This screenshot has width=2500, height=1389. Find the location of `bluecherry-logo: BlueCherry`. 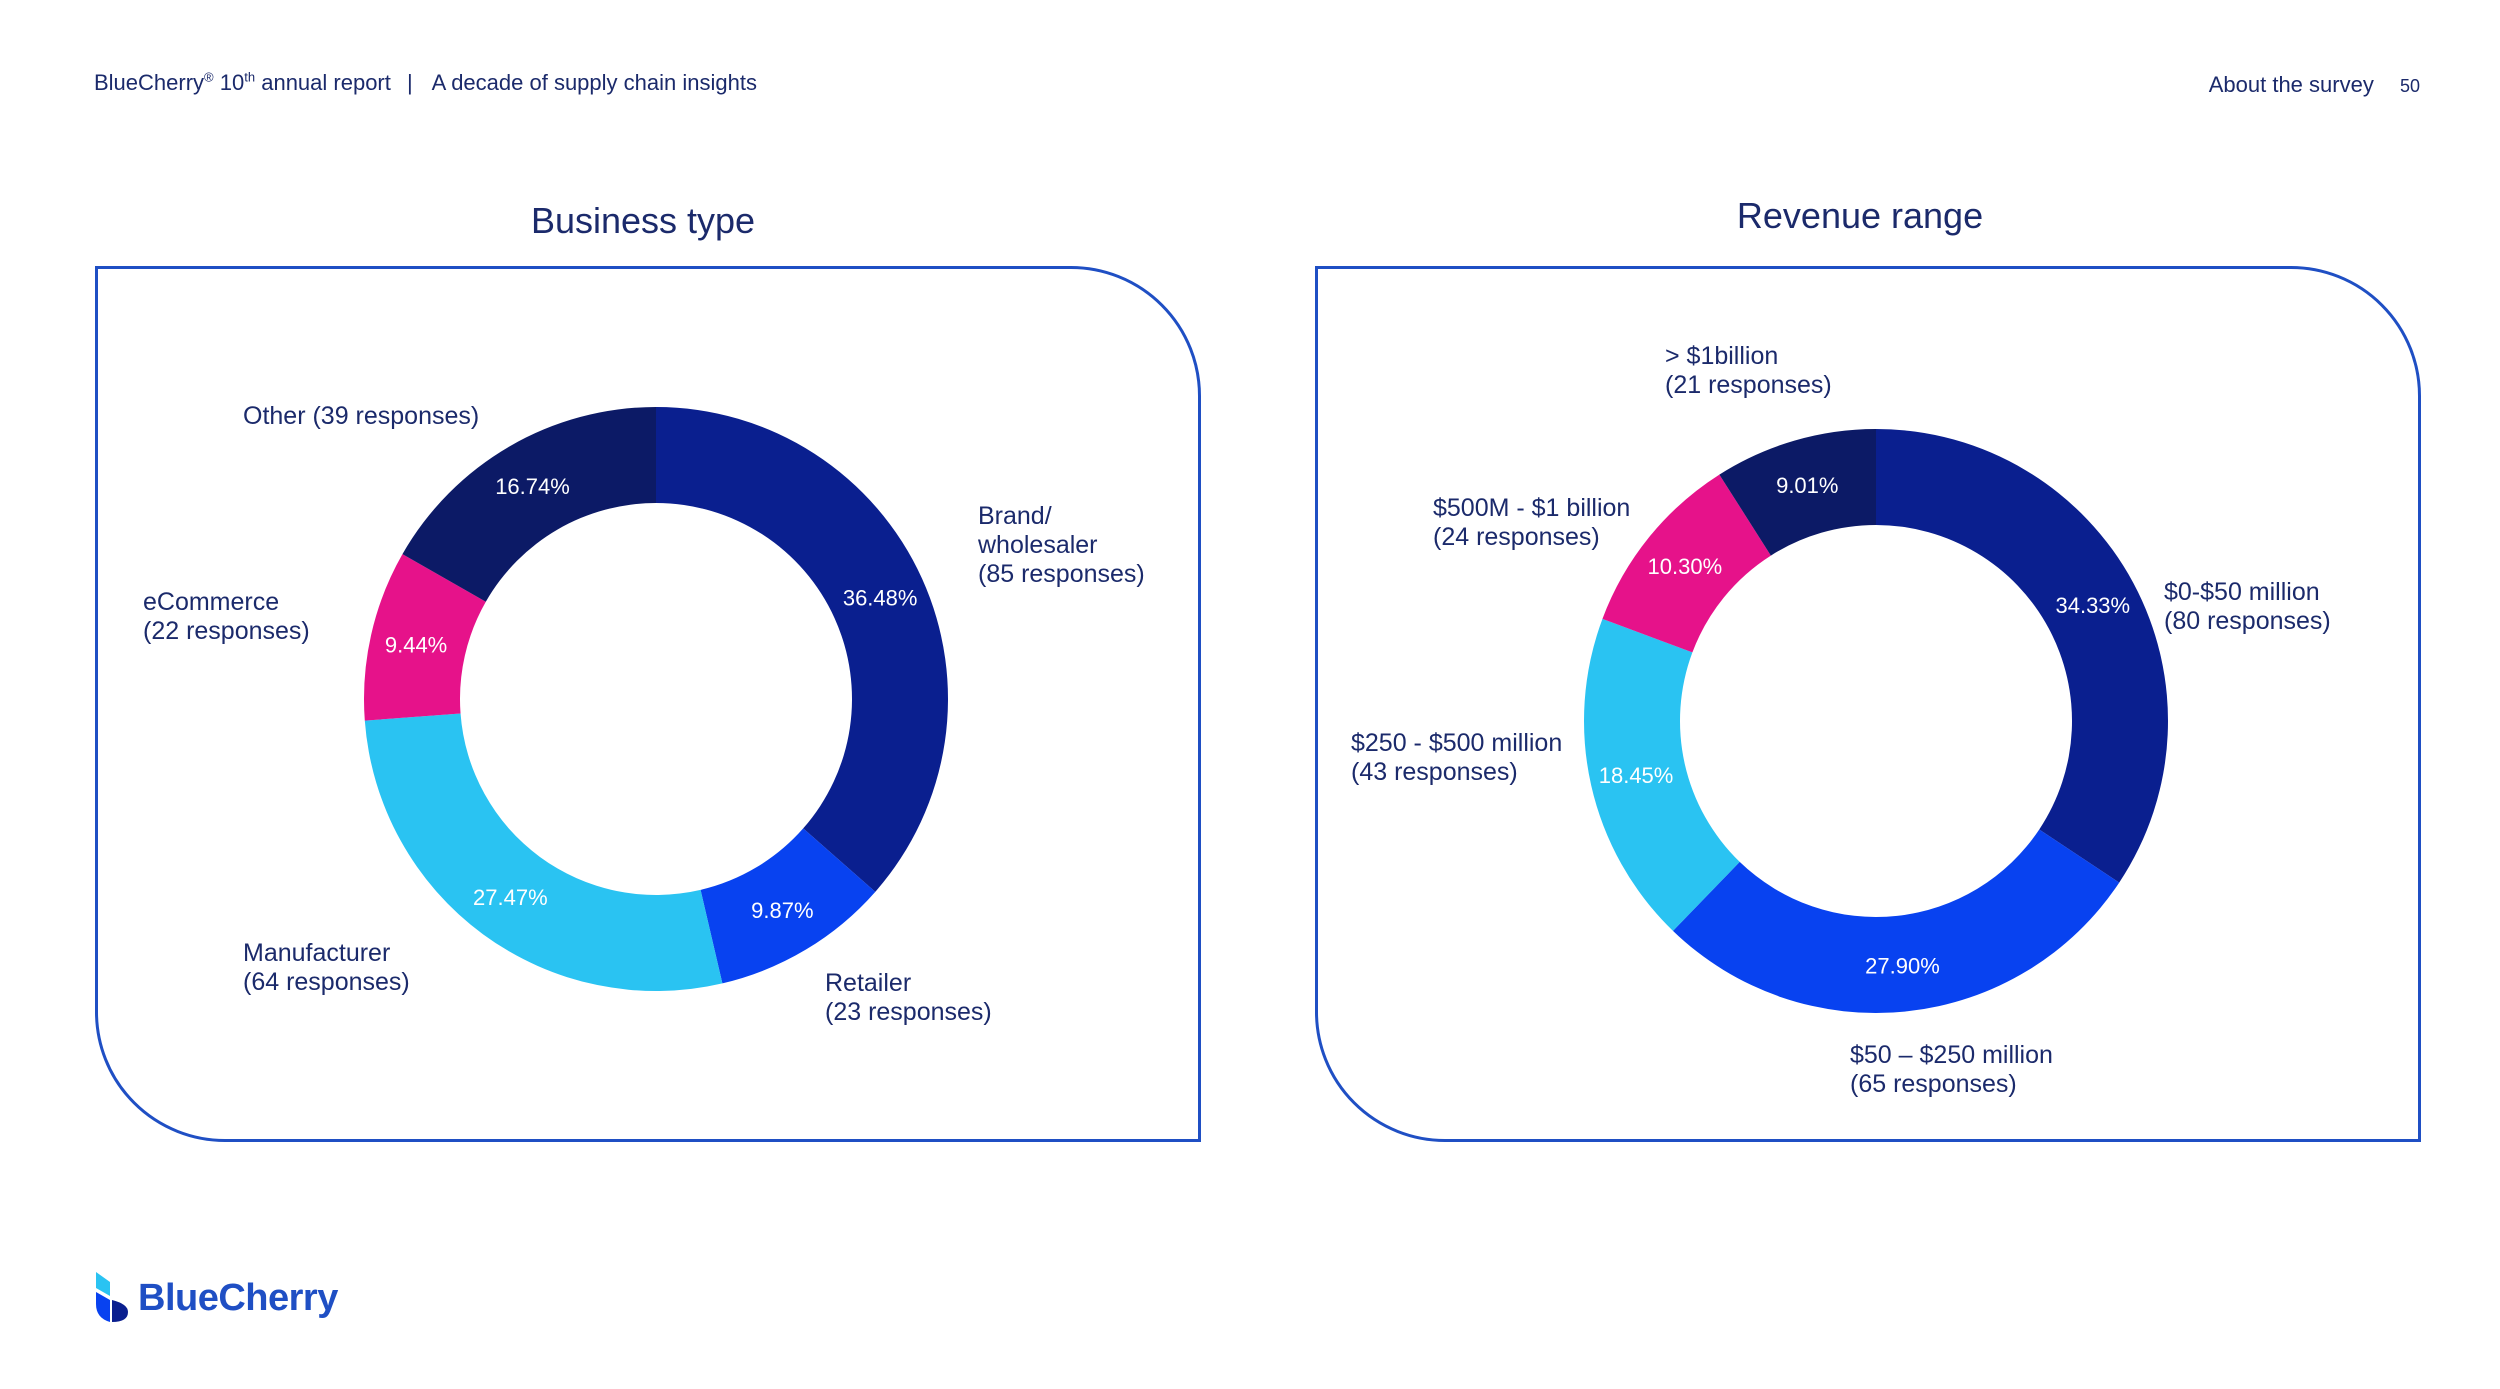

bluecherry-logo: BlueCherry is located at coordinates (215, 1298).